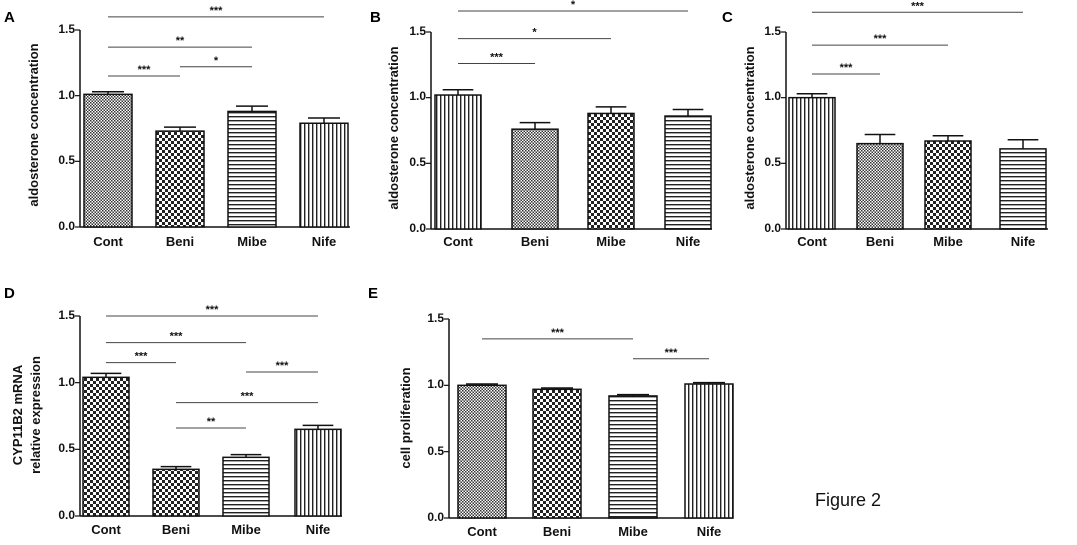 This screenshot has width=1077, height=545. What do you see at coordinates (142, 357) in the screenshot?
I see `significance-label-d-2: ***` at bounding box center [142, 357].